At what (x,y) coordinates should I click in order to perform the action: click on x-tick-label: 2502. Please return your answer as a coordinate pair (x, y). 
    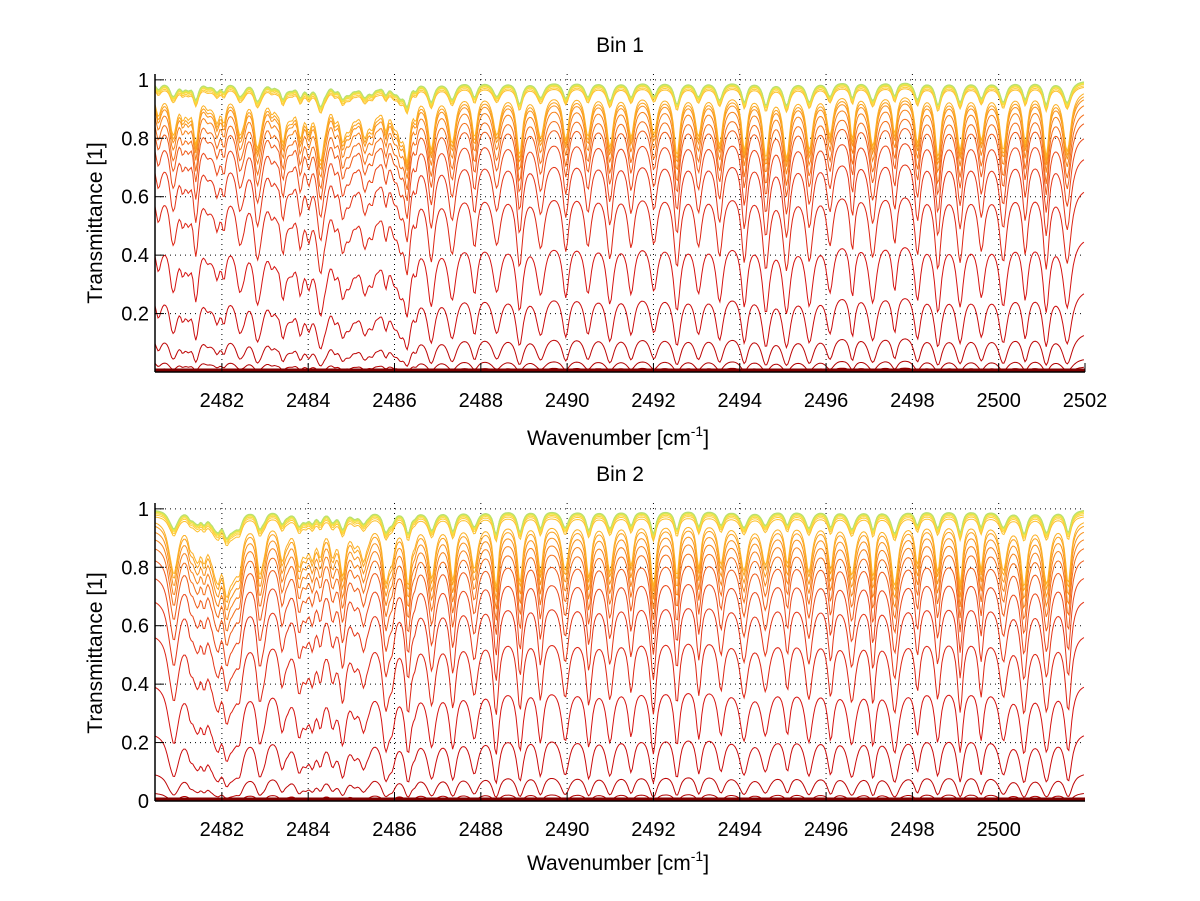
    Looking at the image, I should click on (1085, 401).